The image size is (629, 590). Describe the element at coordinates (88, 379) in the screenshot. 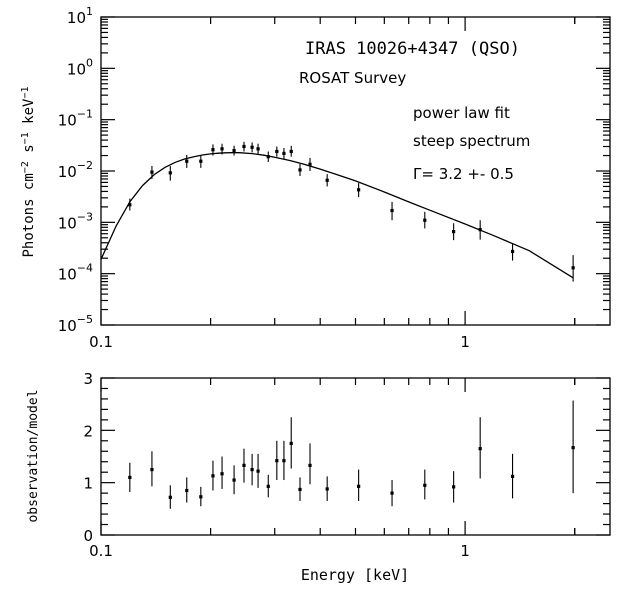

I see `ratio-y-tick-label: 3` at that location.